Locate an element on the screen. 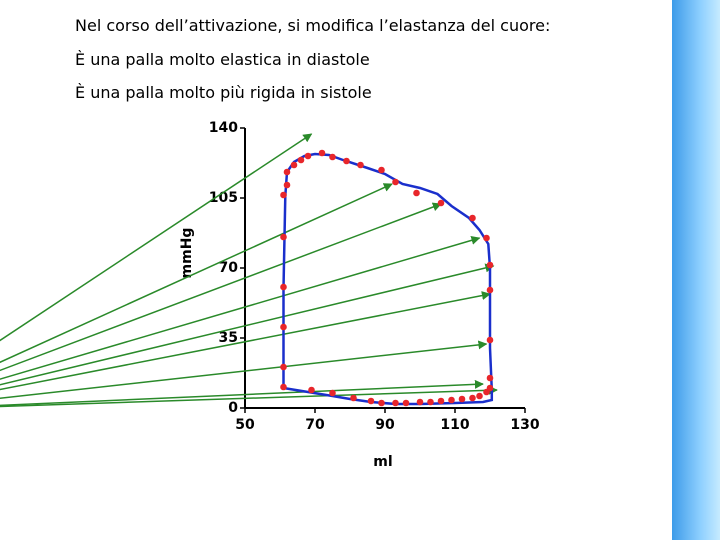  pv-loop-line is located at coordinates (388, 279).